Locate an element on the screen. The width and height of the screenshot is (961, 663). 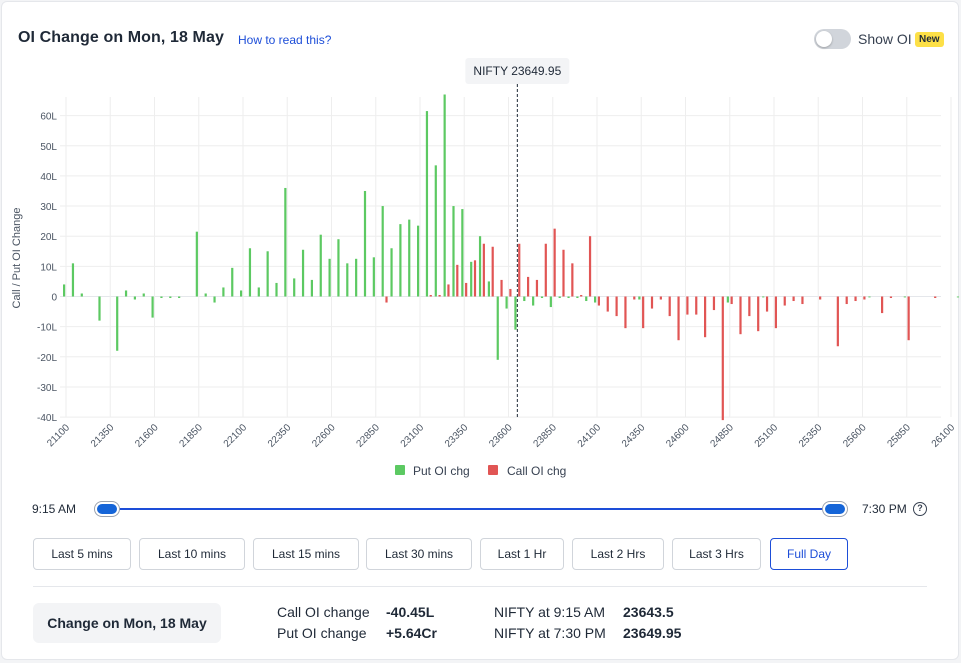
x-tick-label: 21600 is located at coordinates (147, 436).